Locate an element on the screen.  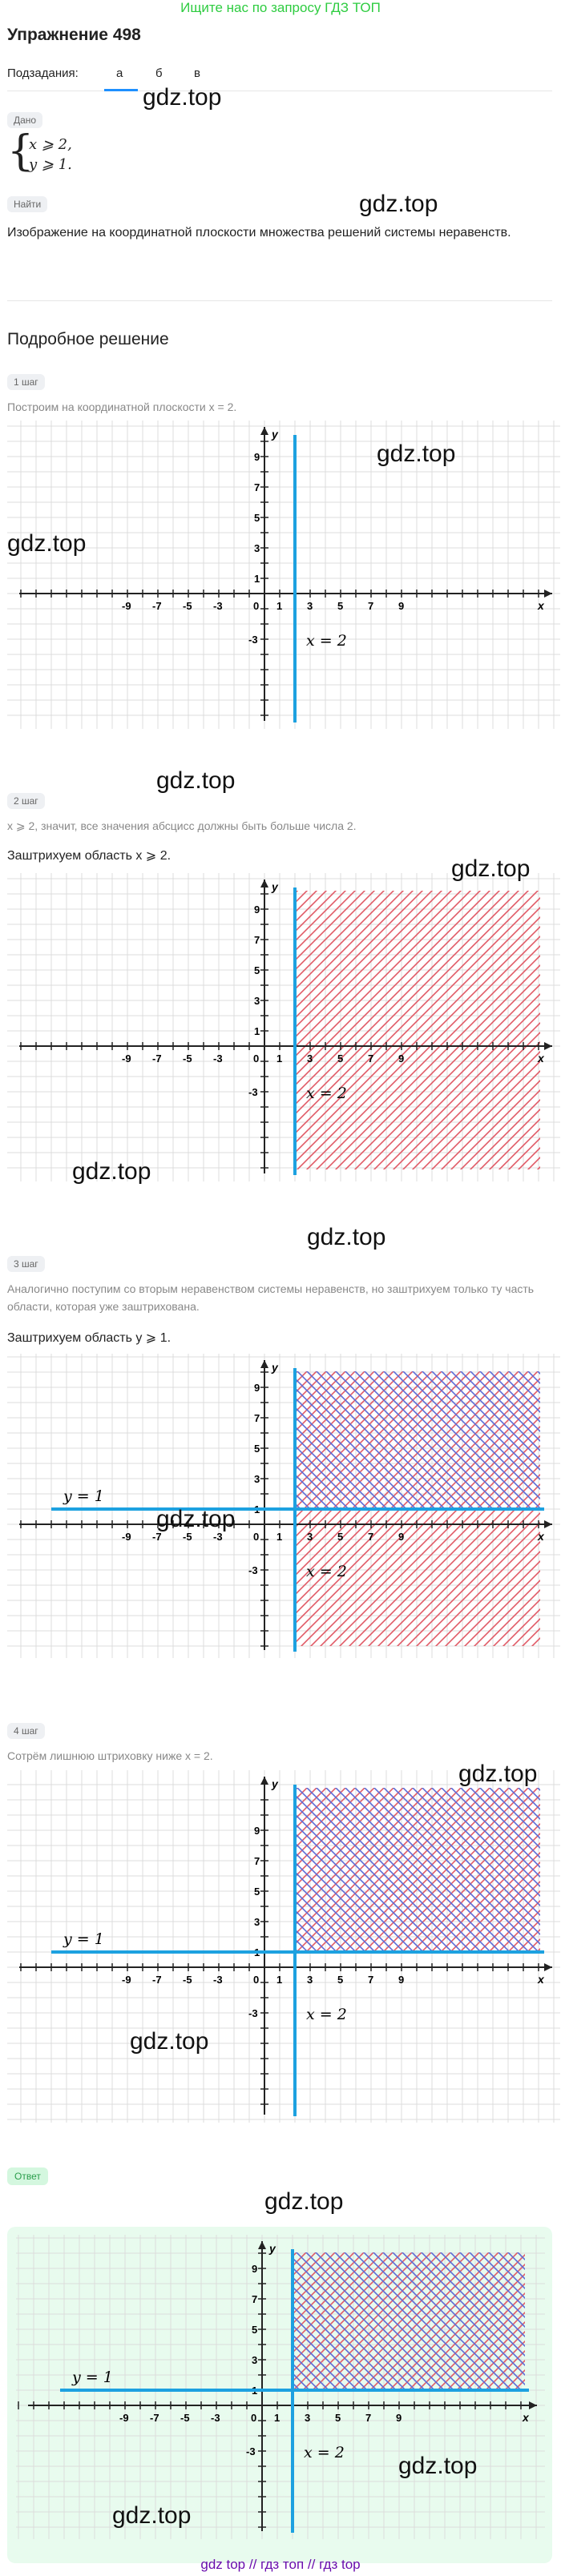
x-tick-label: 5 is located at coordinates (340, 1537).